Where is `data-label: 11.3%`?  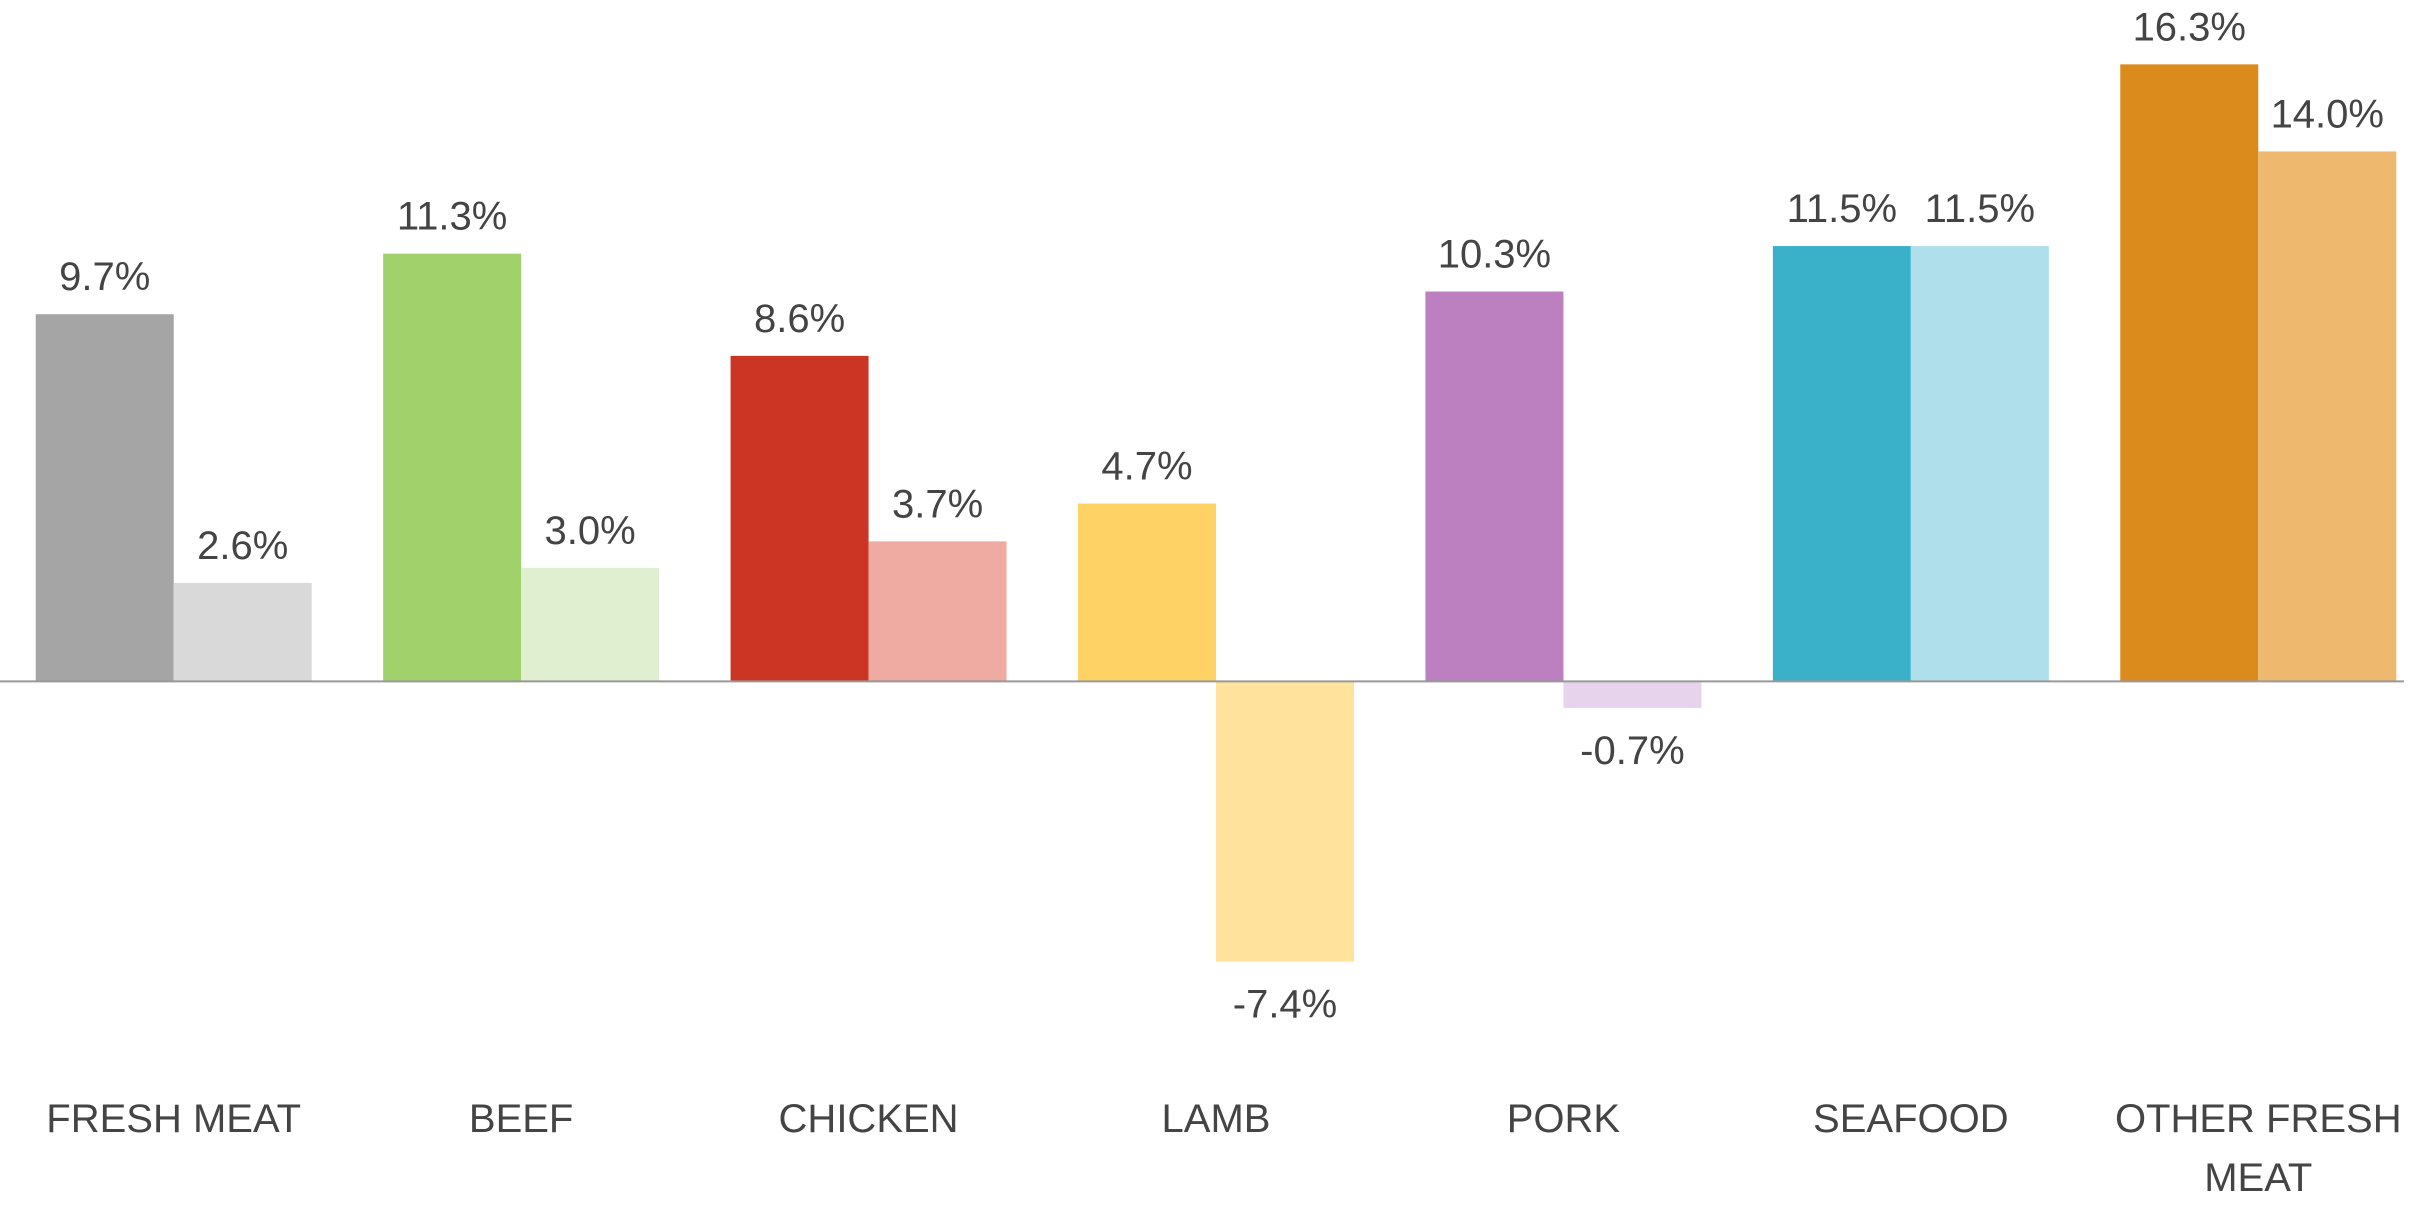 data-label: 11.3% is located at coordinates (452, 217).